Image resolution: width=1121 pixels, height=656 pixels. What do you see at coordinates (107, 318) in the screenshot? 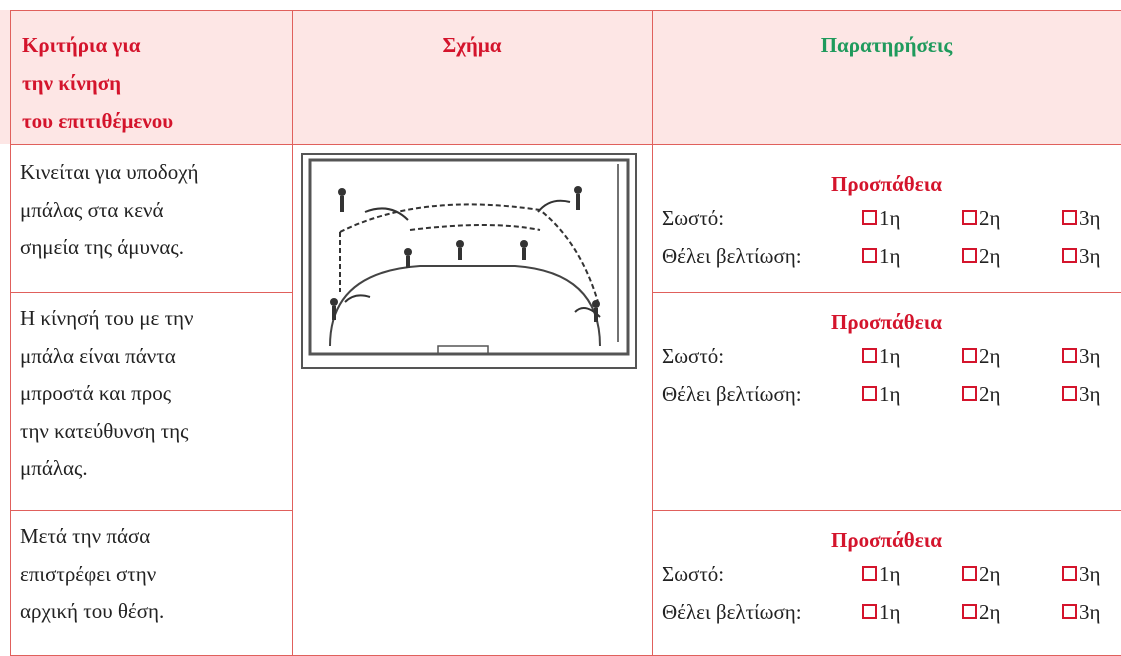
I see `criterion-text: Η κίνησή του με την` at bounding box center [107, 318].